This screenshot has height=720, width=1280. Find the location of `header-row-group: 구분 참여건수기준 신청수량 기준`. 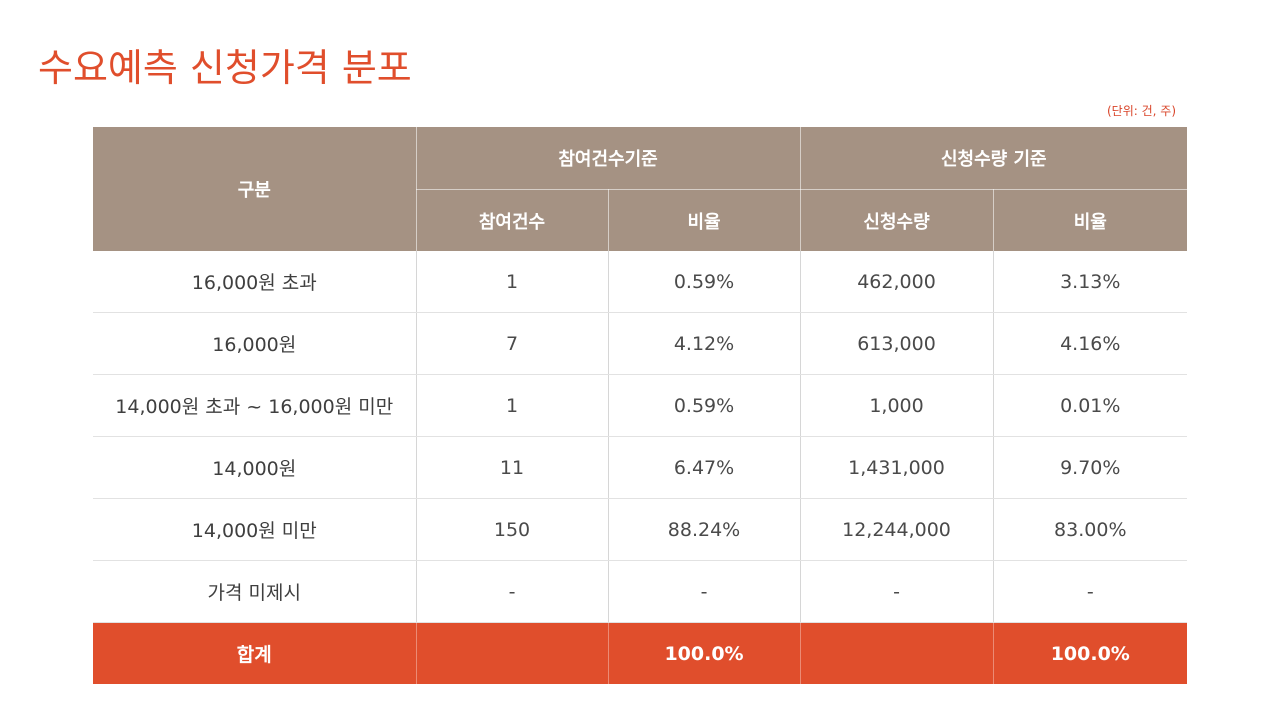

header-row-group: 구분 참여건수기준 신청수량 기준 is located at coordinates (640, 189).